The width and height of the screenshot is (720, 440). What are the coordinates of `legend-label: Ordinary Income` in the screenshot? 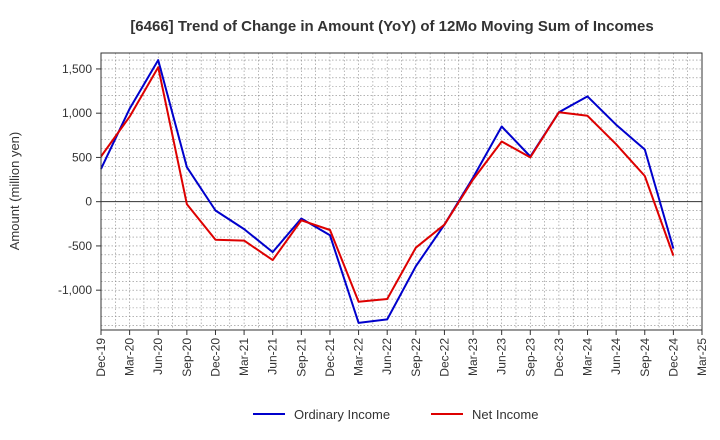 It's located at (342, 414).